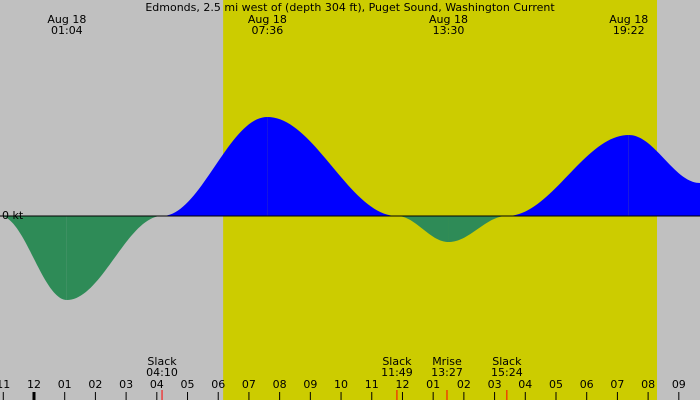  Describe the element at coordinates (629, 30) in the screenshot. I see `max-time: 19:22` at that location.